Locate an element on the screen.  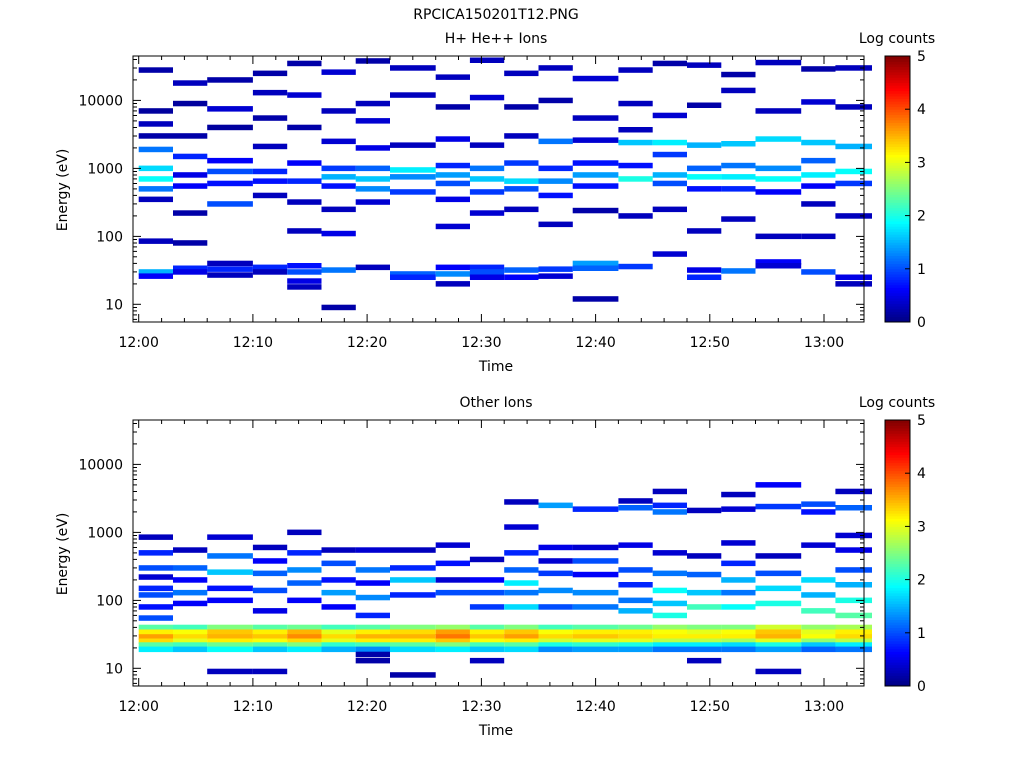
colorbar-tick-label: 4 is located at coordinates (921, 110).